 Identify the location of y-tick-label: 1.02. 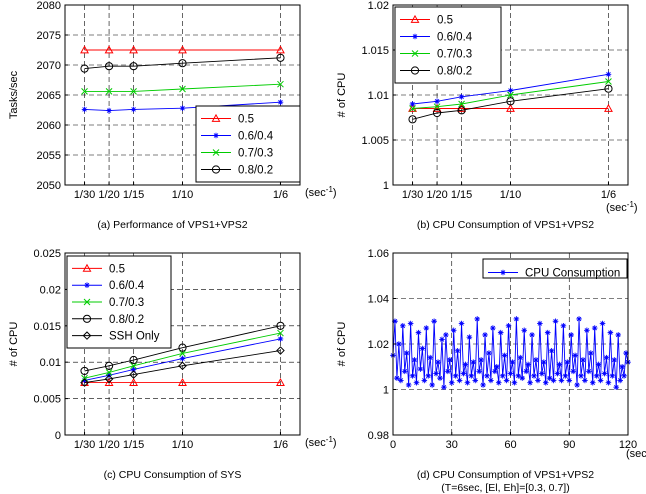
(378, 345).